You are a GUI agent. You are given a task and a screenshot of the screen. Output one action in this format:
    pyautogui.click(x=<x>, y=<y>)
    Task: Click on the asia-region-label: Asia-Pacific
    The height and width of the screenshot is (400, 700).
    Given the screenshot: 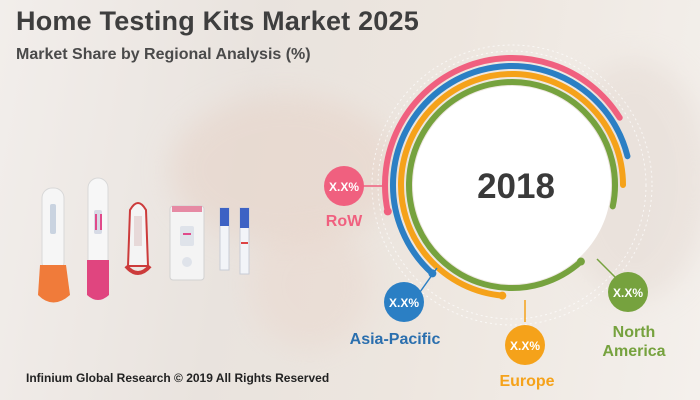 What is the action you would take?
    pyautogui.click(x=395, y=339)
    